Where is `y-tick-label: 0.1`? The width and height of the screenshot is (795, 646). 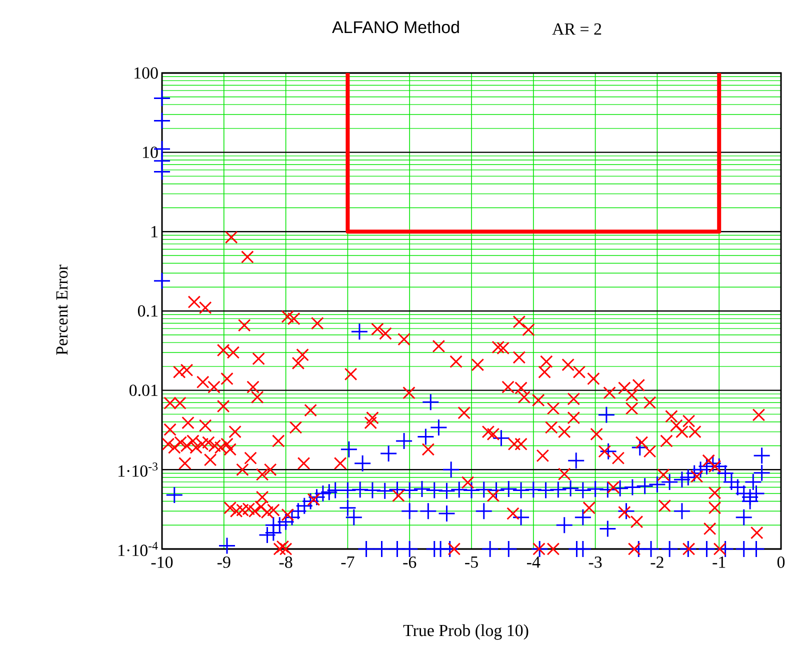
y-tick-label: 0.1 is located at coordinates (148, 311).